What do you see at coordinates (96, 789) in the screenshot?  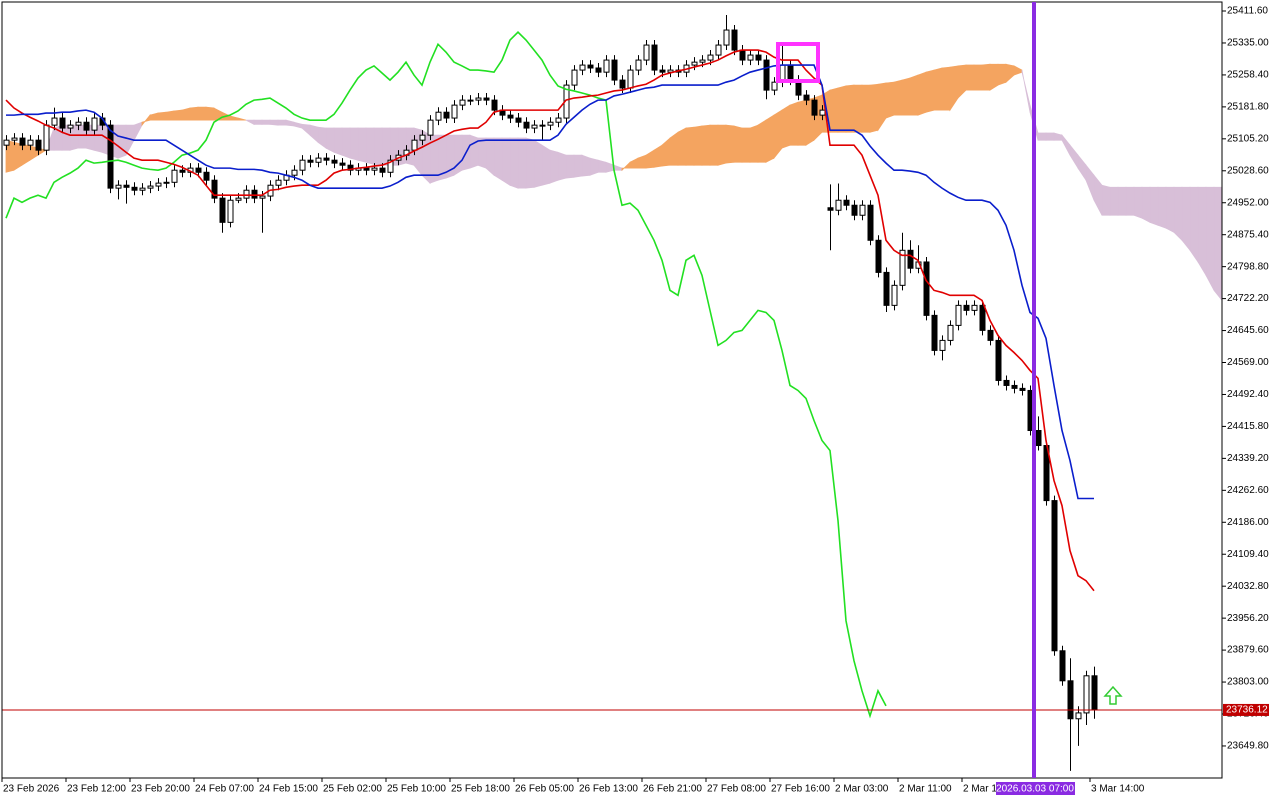 I see `x-tick-label: 23 Feb 12:00` at bounding box center [96, 789].